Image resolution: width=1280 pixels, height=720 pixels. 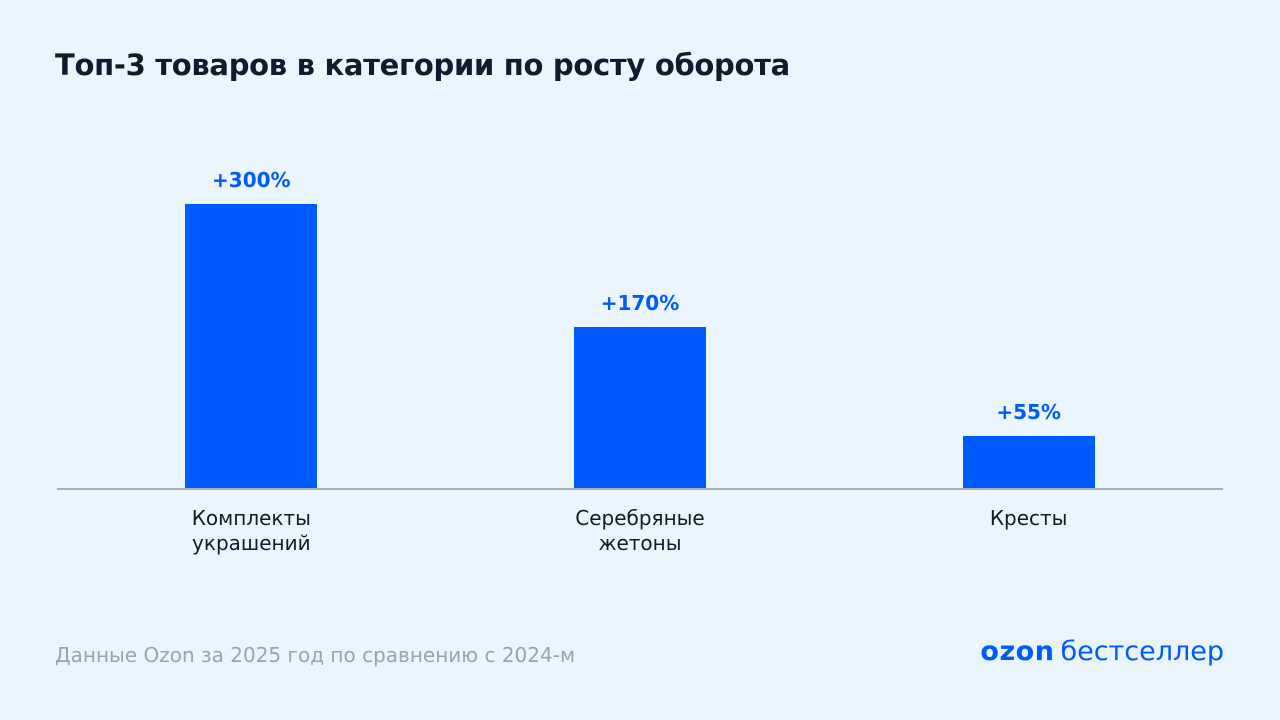 What do you see at coordinates (251, 530) in the screenshot?
I see `x-tick-label: Комплекты украшений` at bounding box center [251, 530].